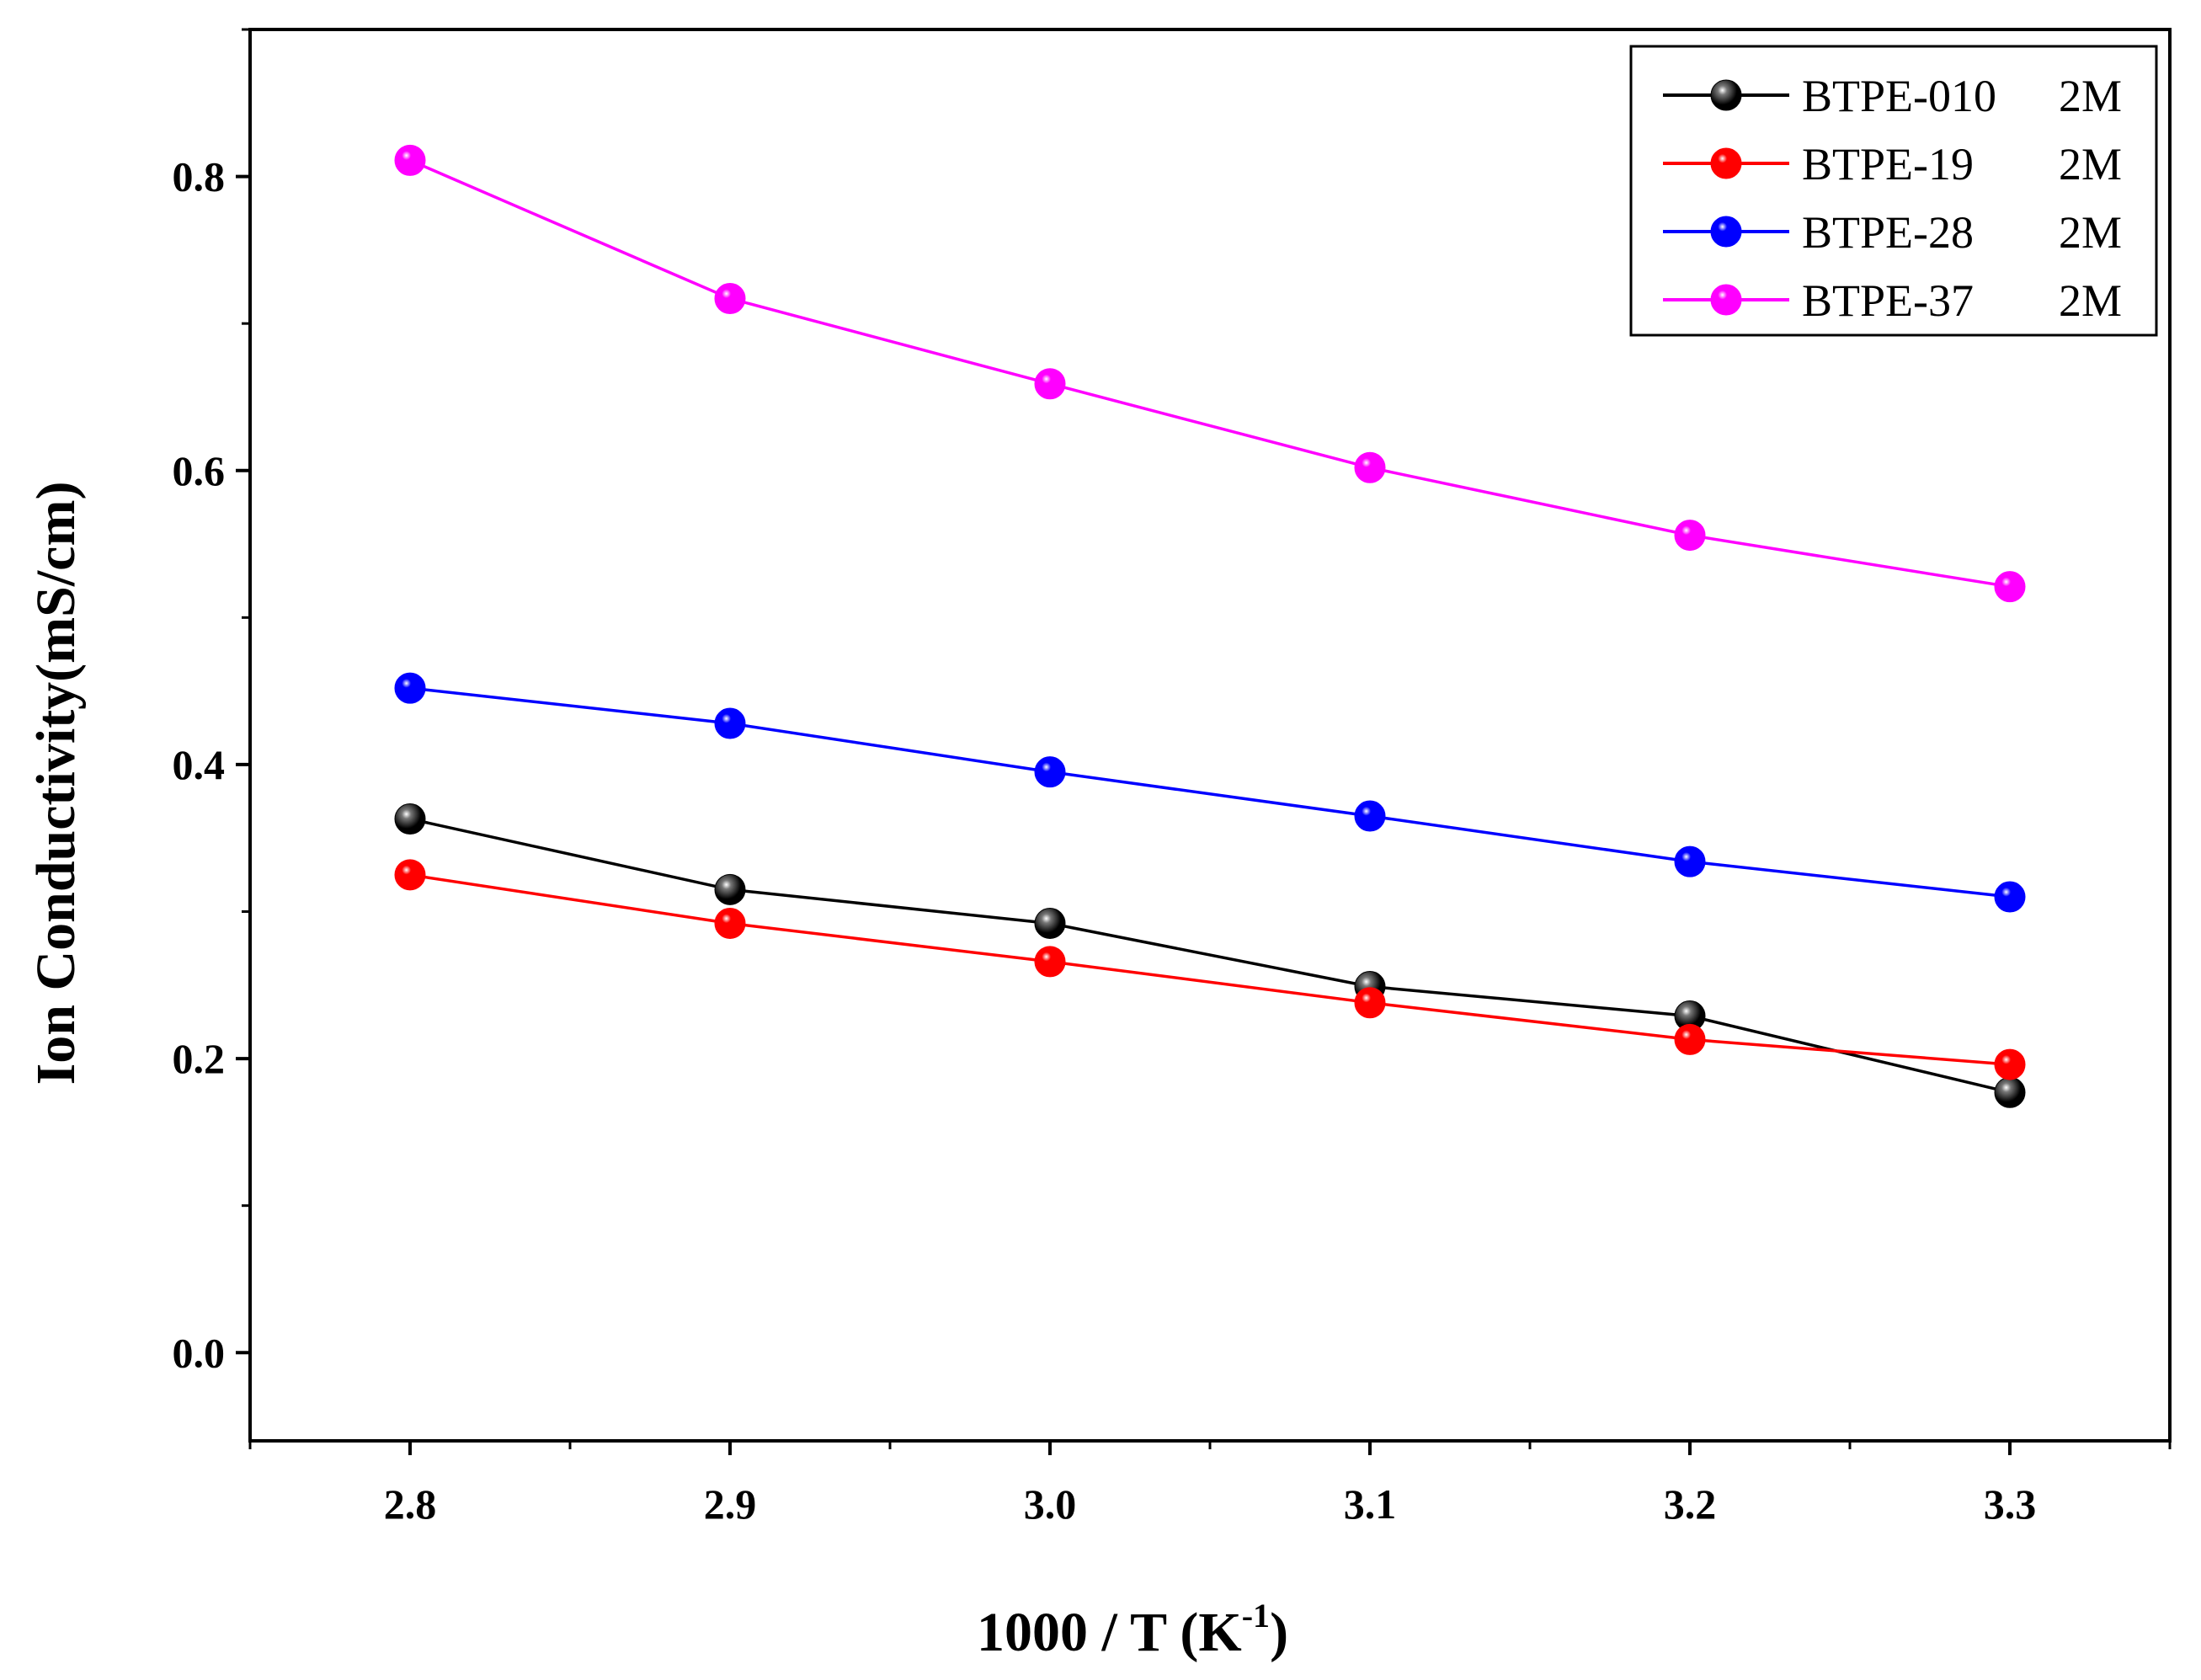  I want to click on y-axis-title: Ion Conductivity(mS/cm), so click(56, 783).